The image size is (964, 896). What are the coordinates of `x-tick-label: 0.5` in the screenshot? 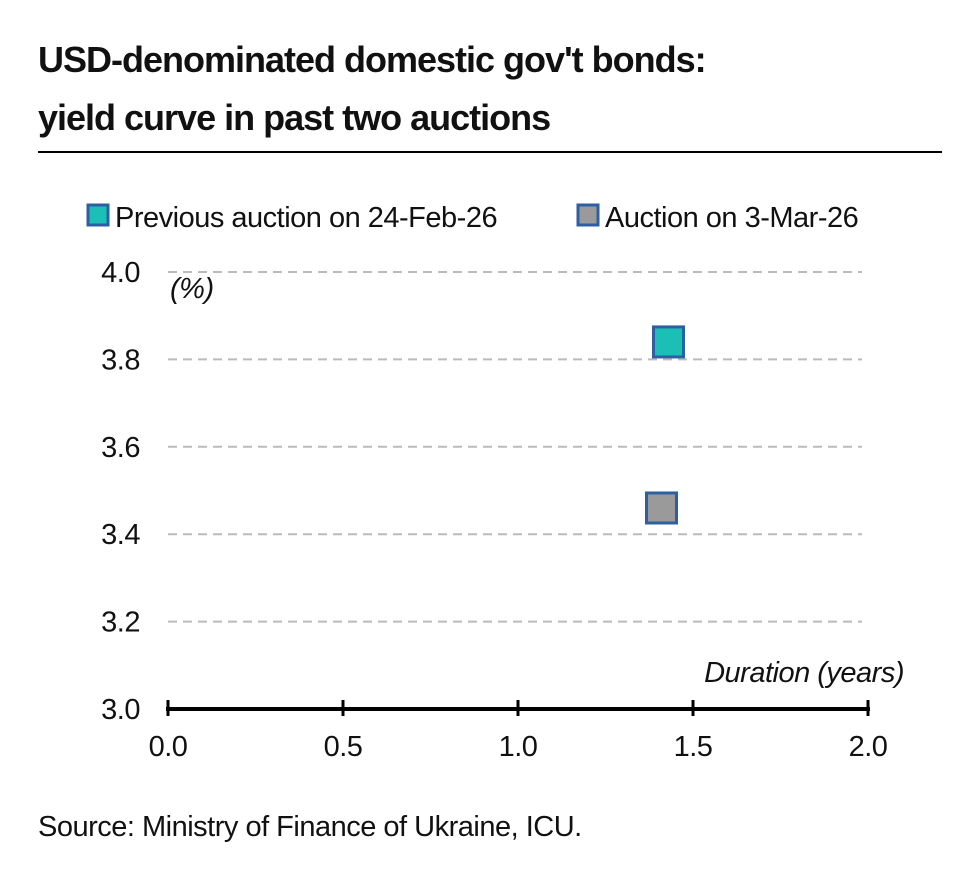 It's located at (343, 747).